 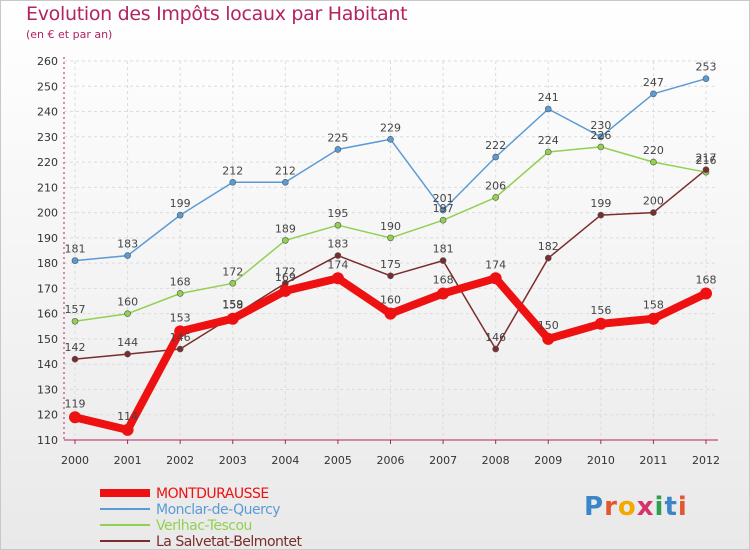 What do you see at coordinates (548, 460) in the screenshot?
I see `x-tick-label: 2009` at bounding box center [548, 460].